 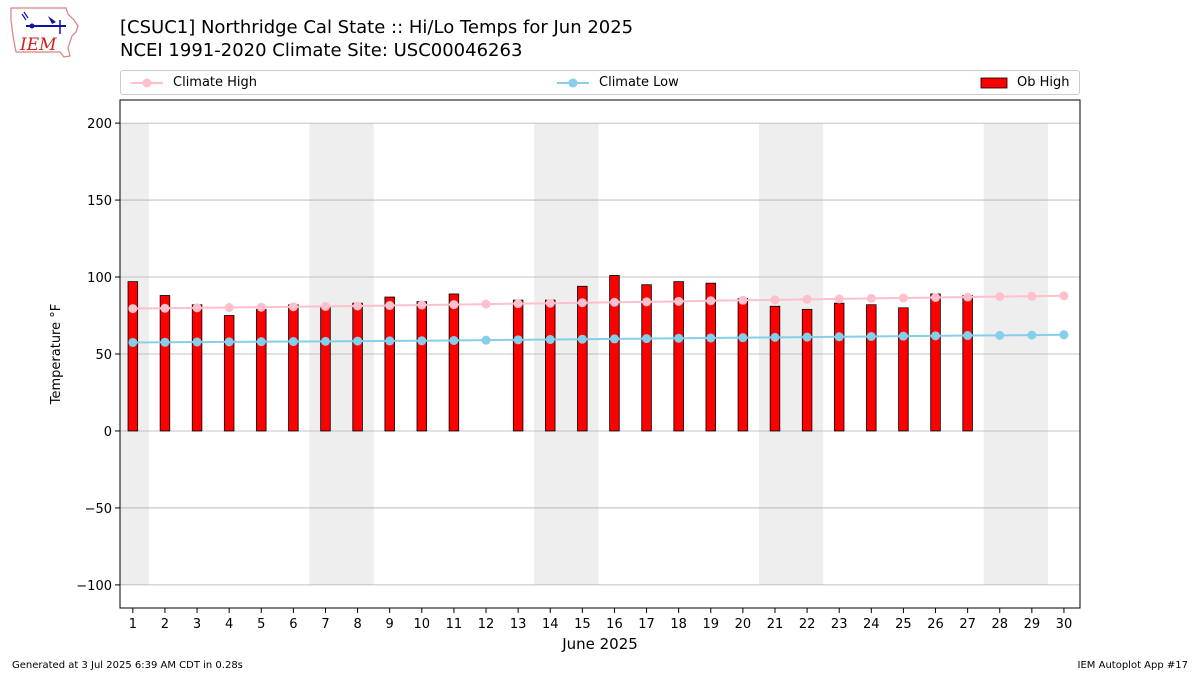 I want to click on legend-item-climate-high: Climate High, so click(x=193, y=82).